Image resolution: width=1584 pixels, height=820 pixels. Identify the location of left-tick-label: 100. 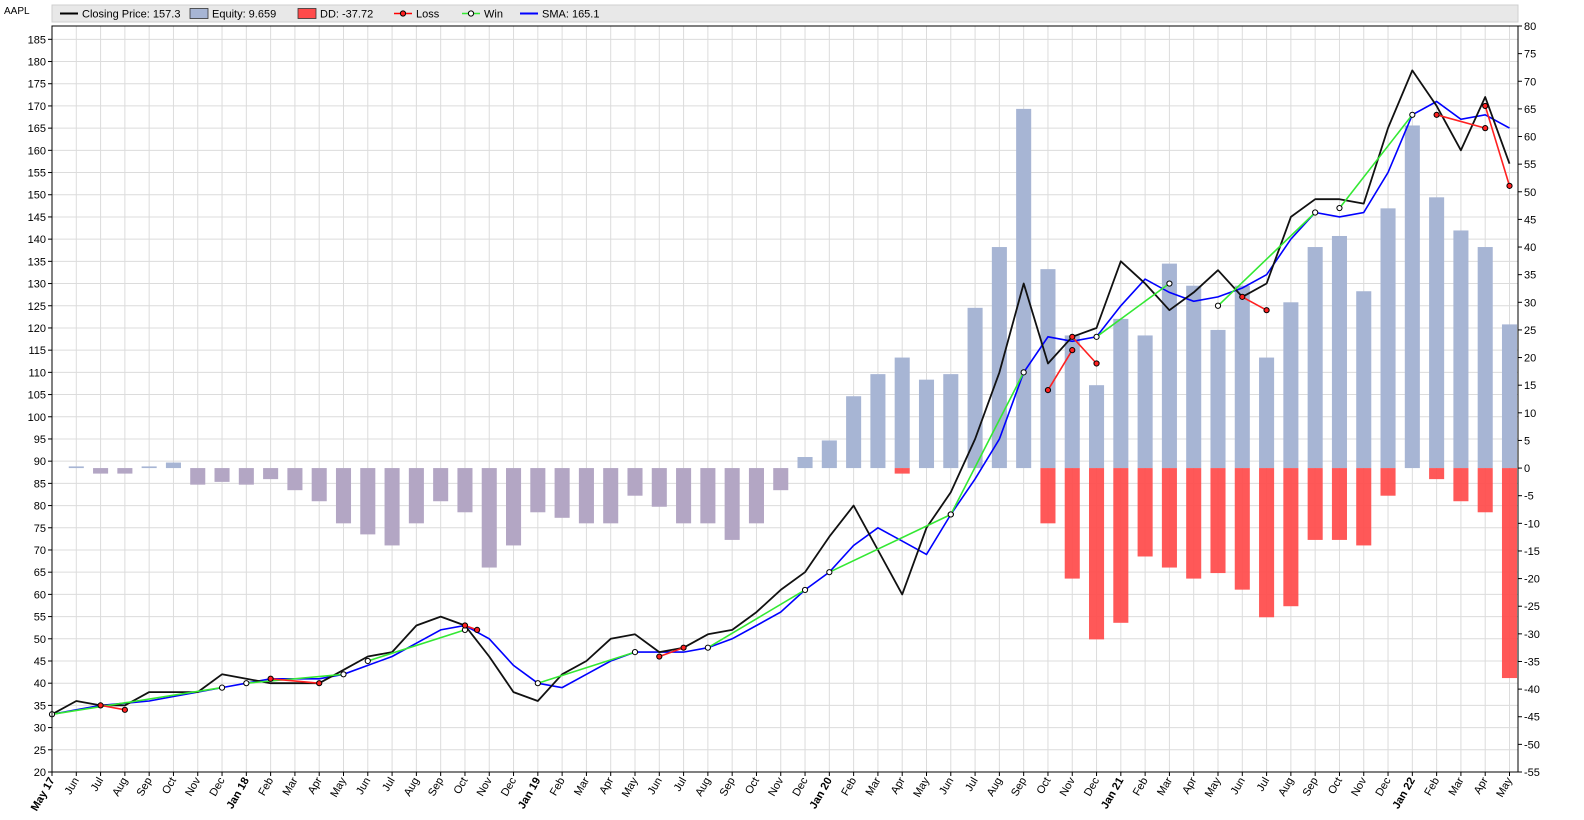
(37, 418).